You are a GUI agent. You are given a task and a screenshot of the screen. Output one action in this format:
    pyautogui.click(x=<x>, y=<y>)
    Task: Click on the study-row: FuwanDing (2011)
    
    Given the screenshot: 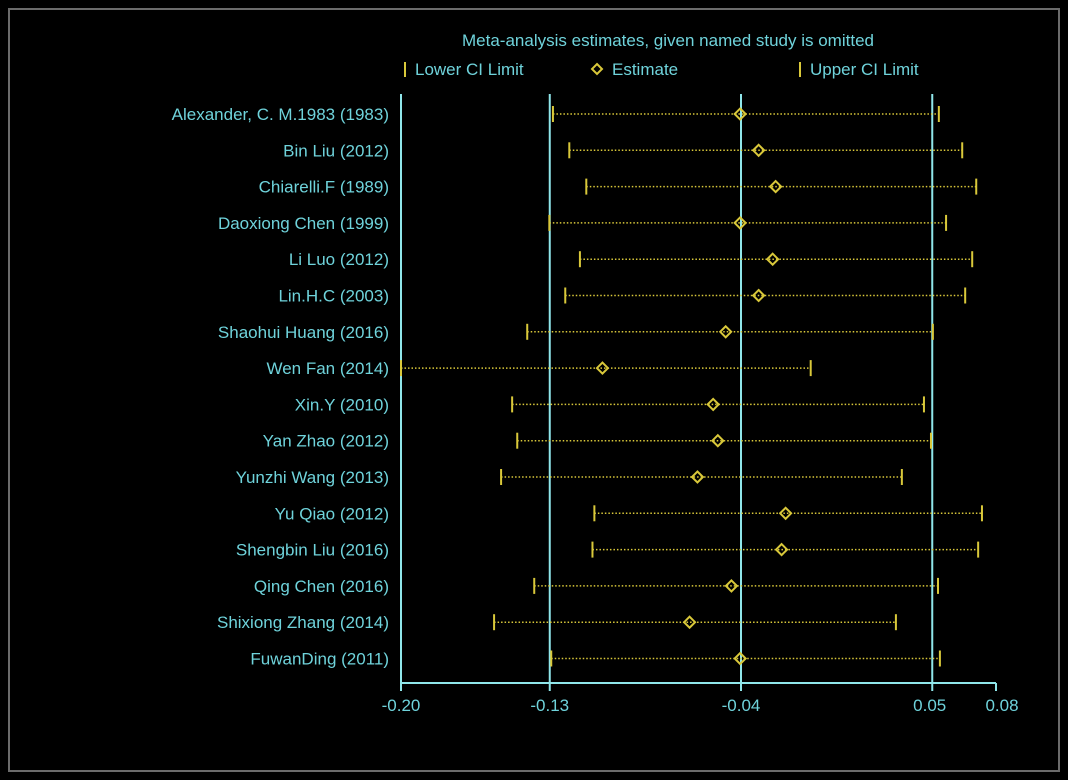 What is the action you would take?
    pyautogui.click(x=595, y=659)
    